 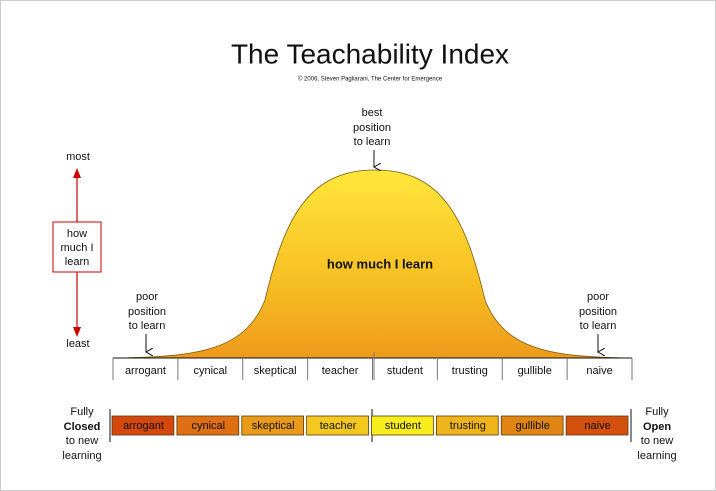 I want to click on spectrum-label: student, so click(x=403, y=426).